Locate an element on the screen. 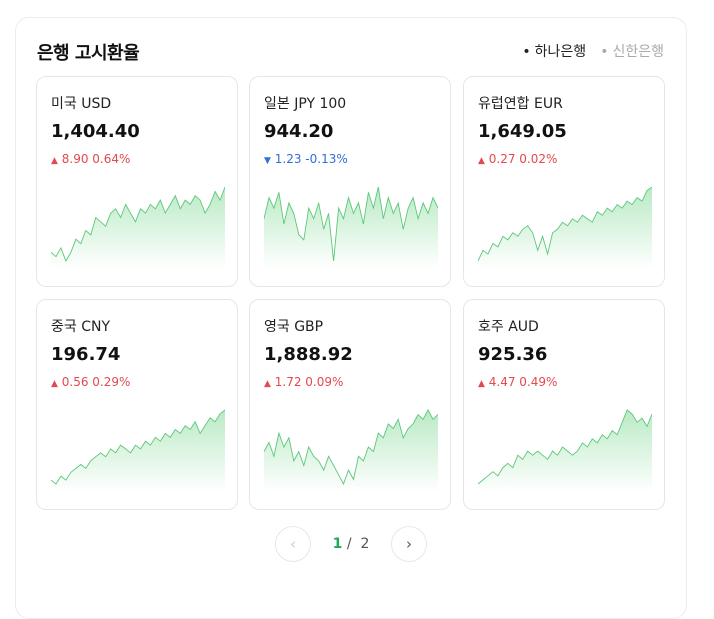  chevron-right-icon: › is located at coordinates (409, 544).